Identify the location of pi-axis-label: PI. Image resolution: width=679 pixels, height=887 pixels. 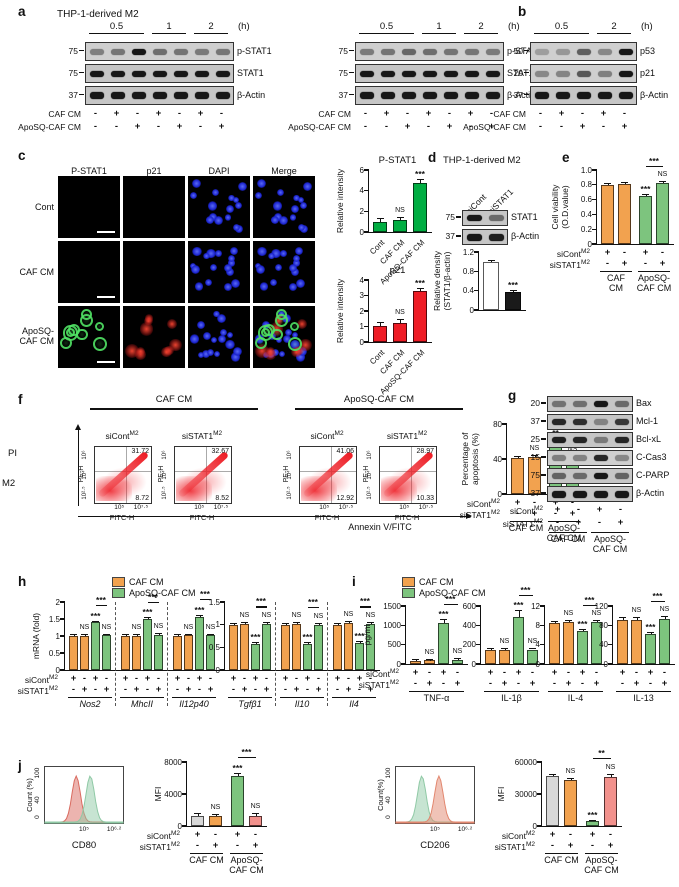
(12, 453).